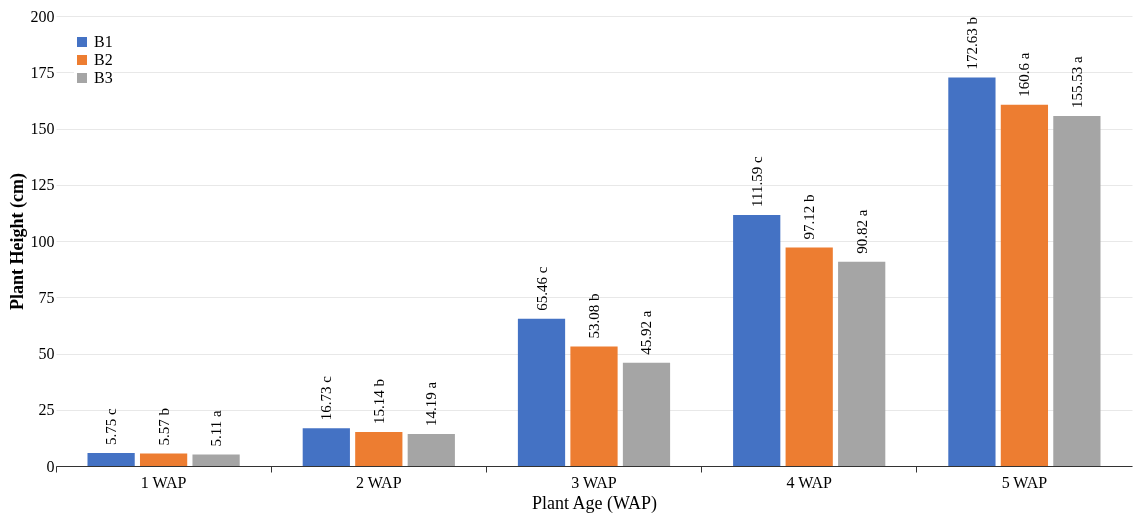 This screenshot has width=1146, height=525. What do you see at coordinates (46, 297) in the screenshot?
I see `y-tick-label: 75` at bounding box center [46, 297].